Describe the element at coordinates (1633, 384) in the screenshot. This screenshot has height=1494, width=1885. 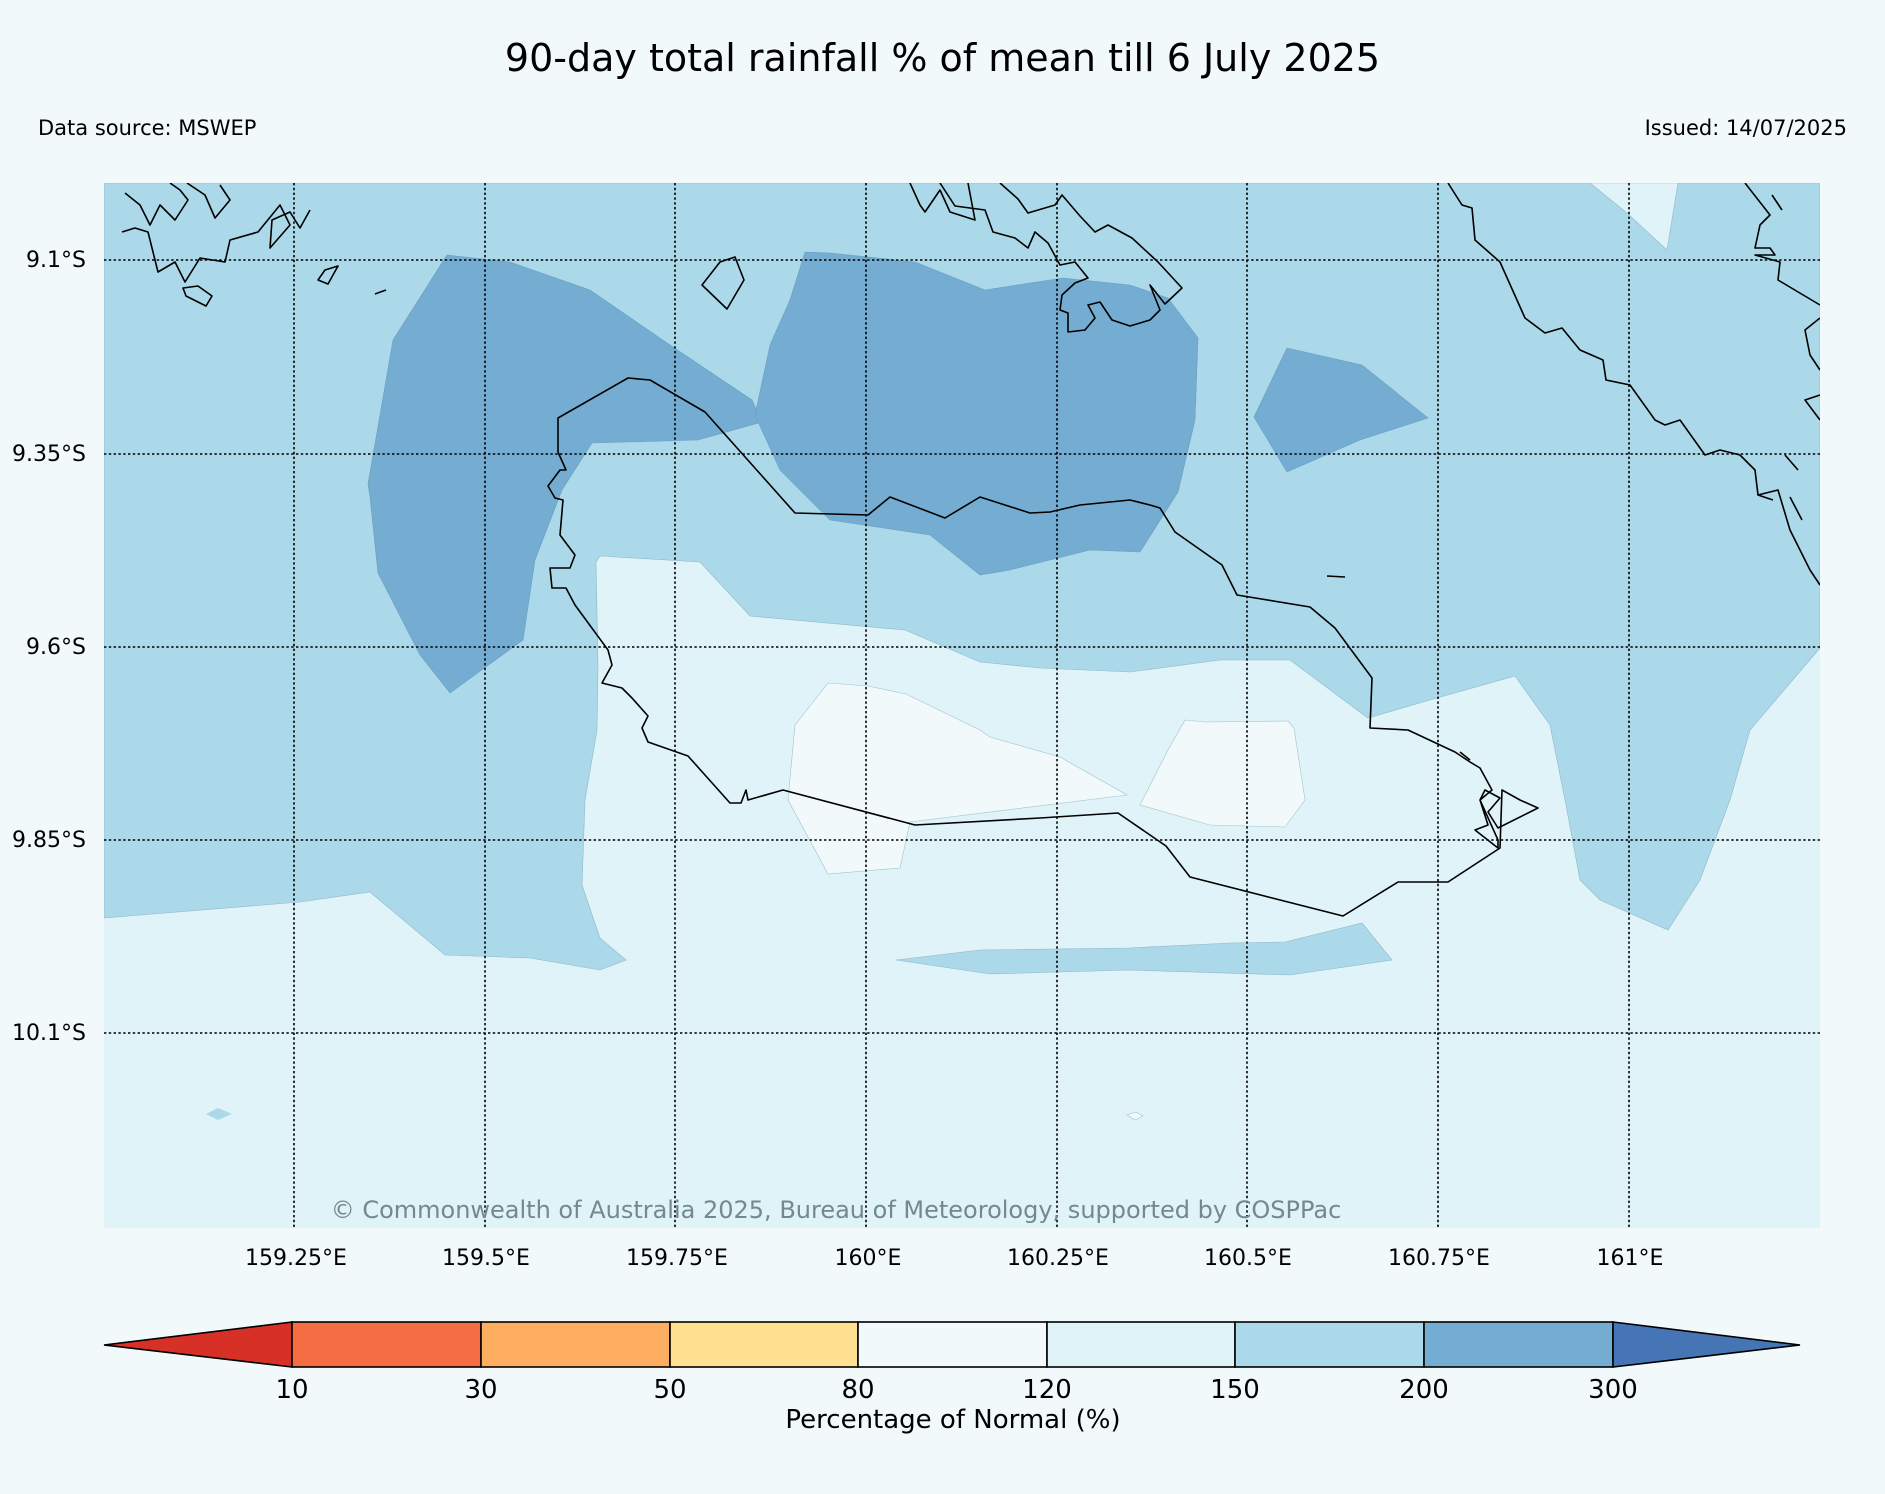
I see `coastline-malaita` at that location.